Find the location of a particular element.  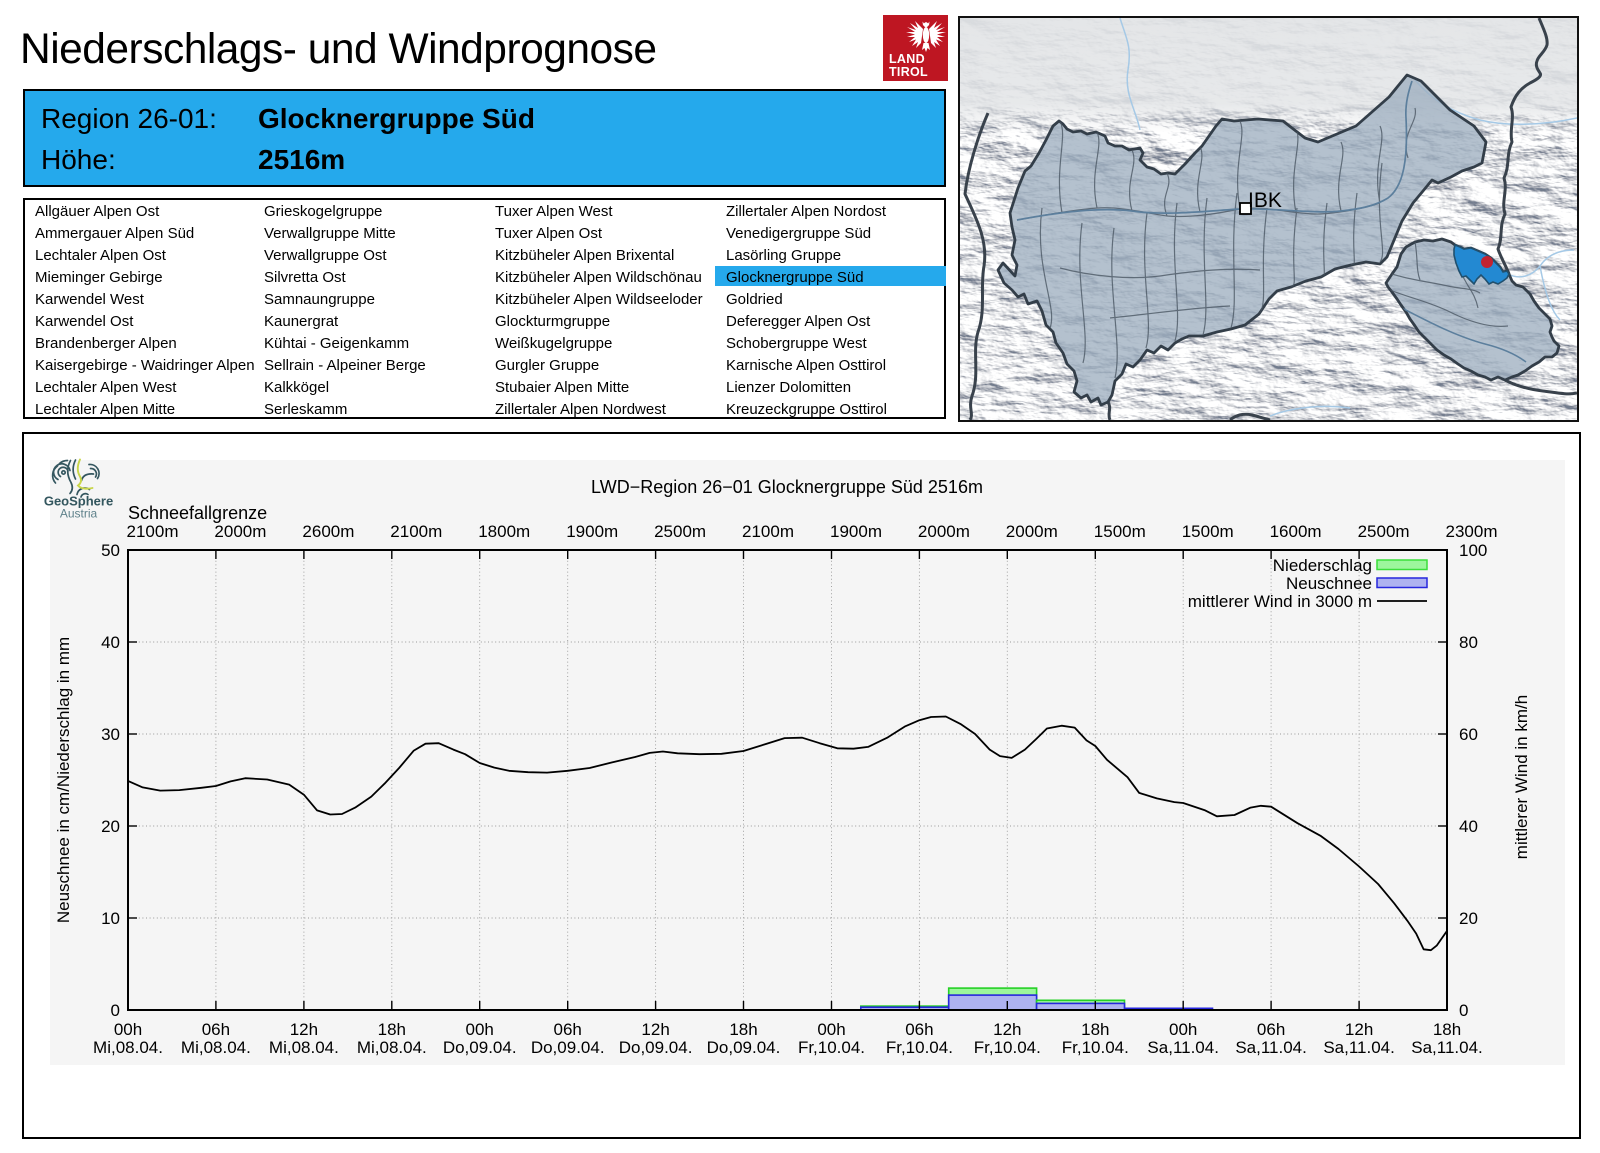

svg-text: mittlerer Wind in km/h is located at coordinates (1521, 777).